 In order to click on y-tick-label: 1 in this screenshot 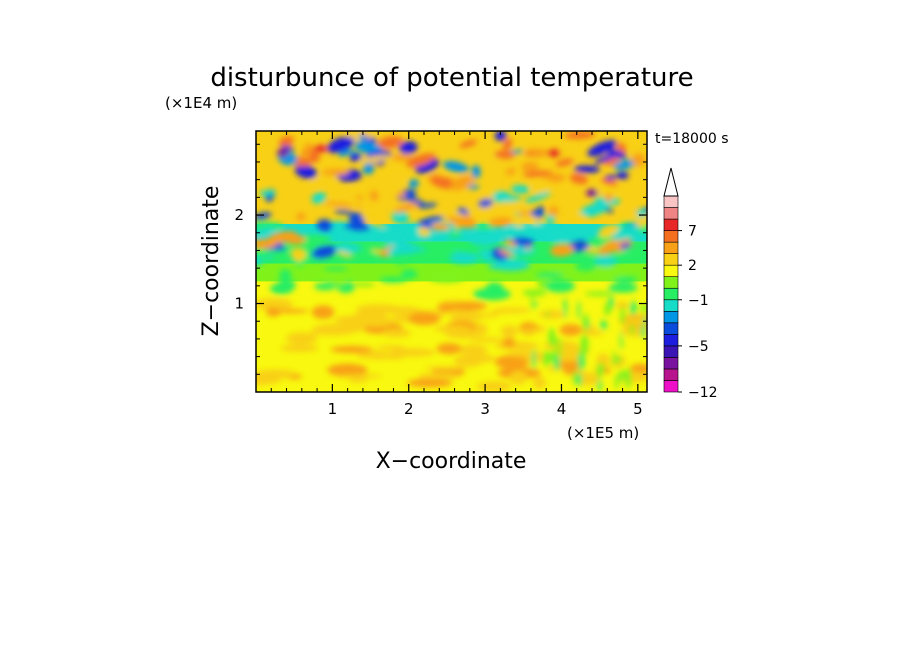, I will do `click(239, 304)`.